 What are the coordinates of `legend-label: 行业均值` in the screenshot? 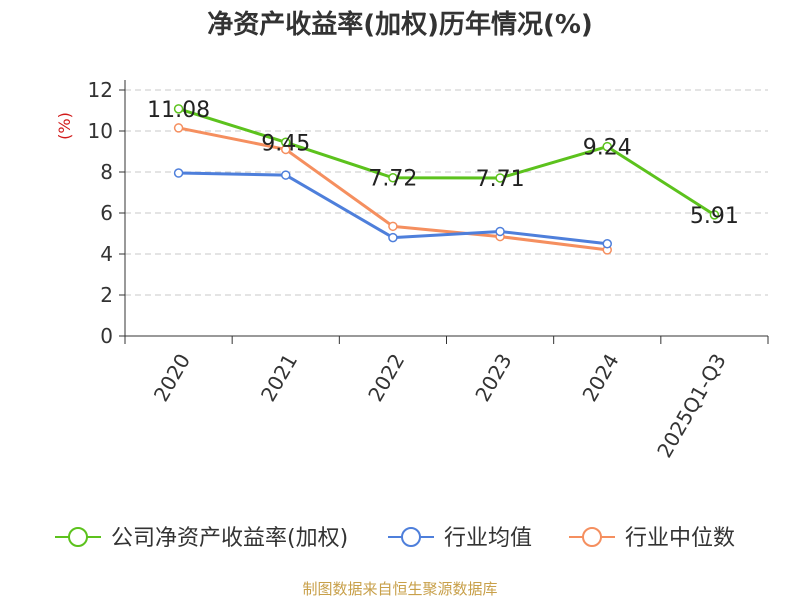 It's located at (488, 538).